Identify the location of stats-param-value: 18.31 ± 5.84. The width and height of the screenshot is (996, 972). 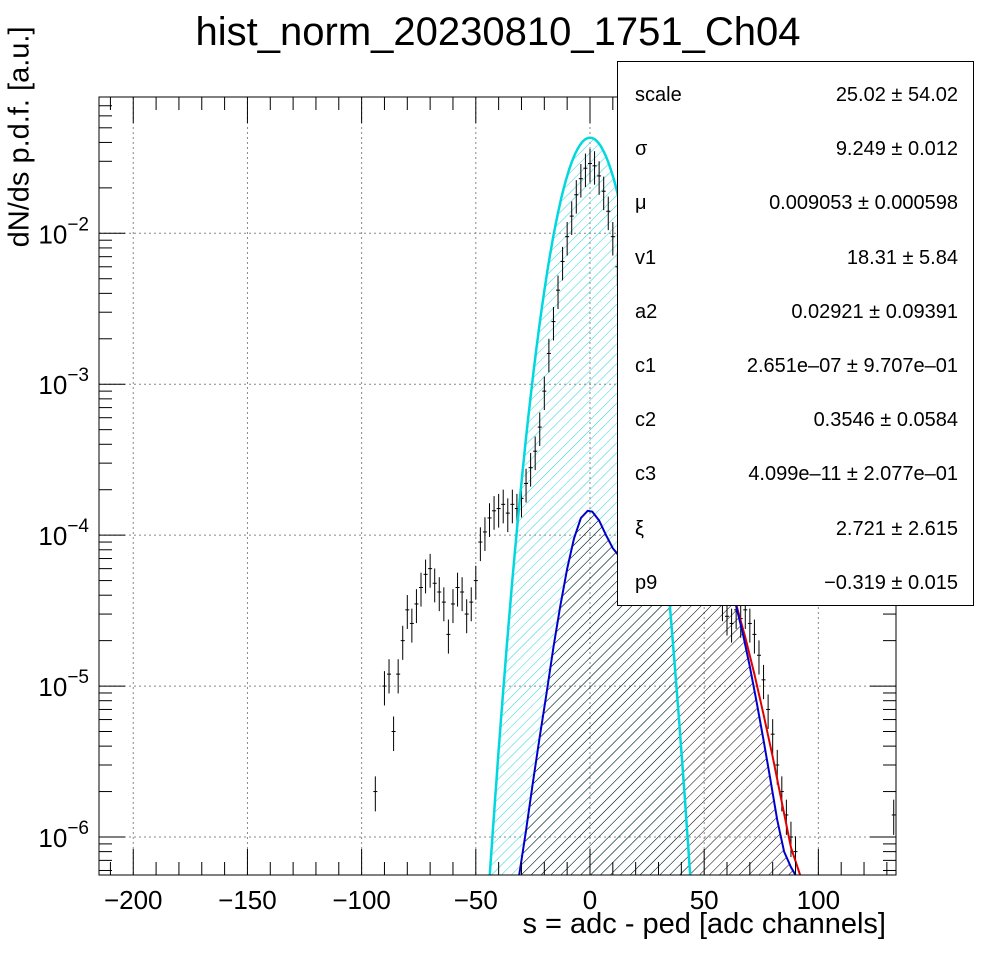
(902, 257).